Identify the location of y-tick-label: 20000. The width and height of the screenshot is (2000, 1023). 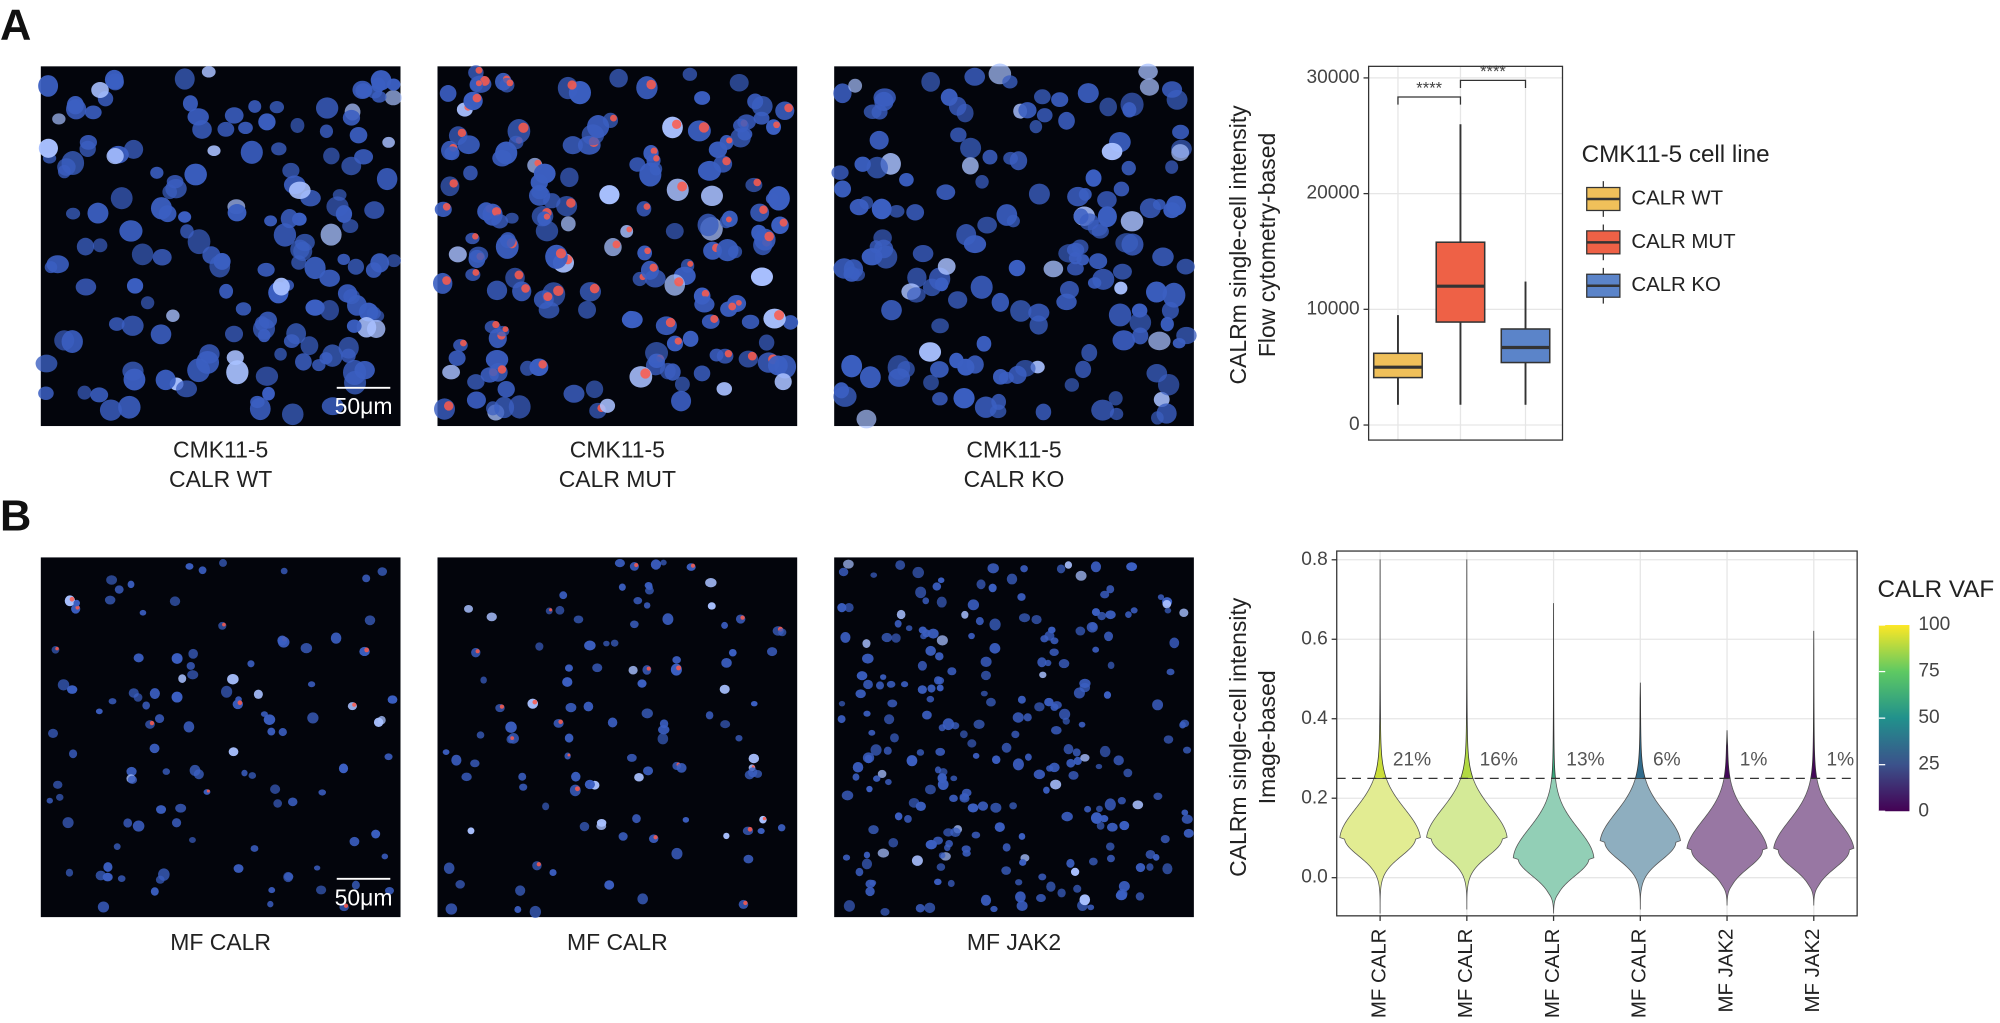
(1333, 193).